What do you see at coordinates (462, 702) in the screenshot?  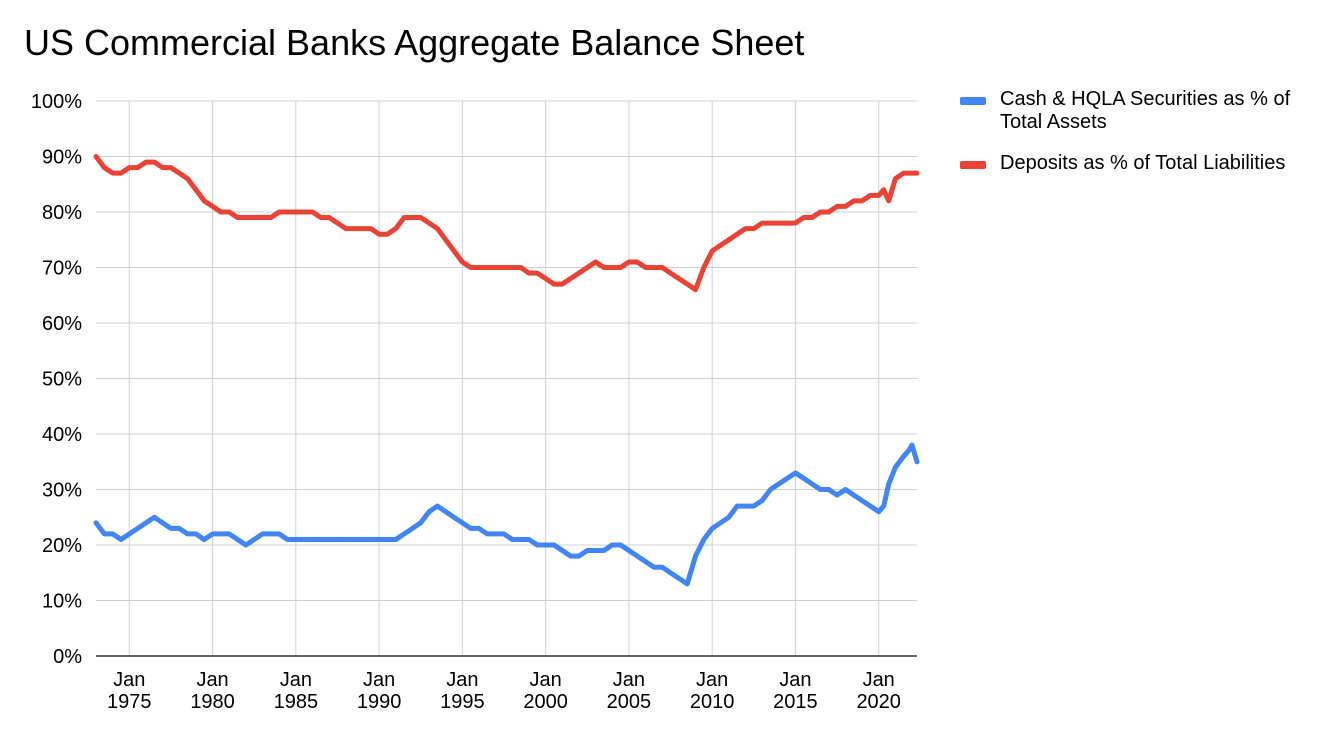 I see `x-tick-label-year: 1995` at bounding box center [462, 702].